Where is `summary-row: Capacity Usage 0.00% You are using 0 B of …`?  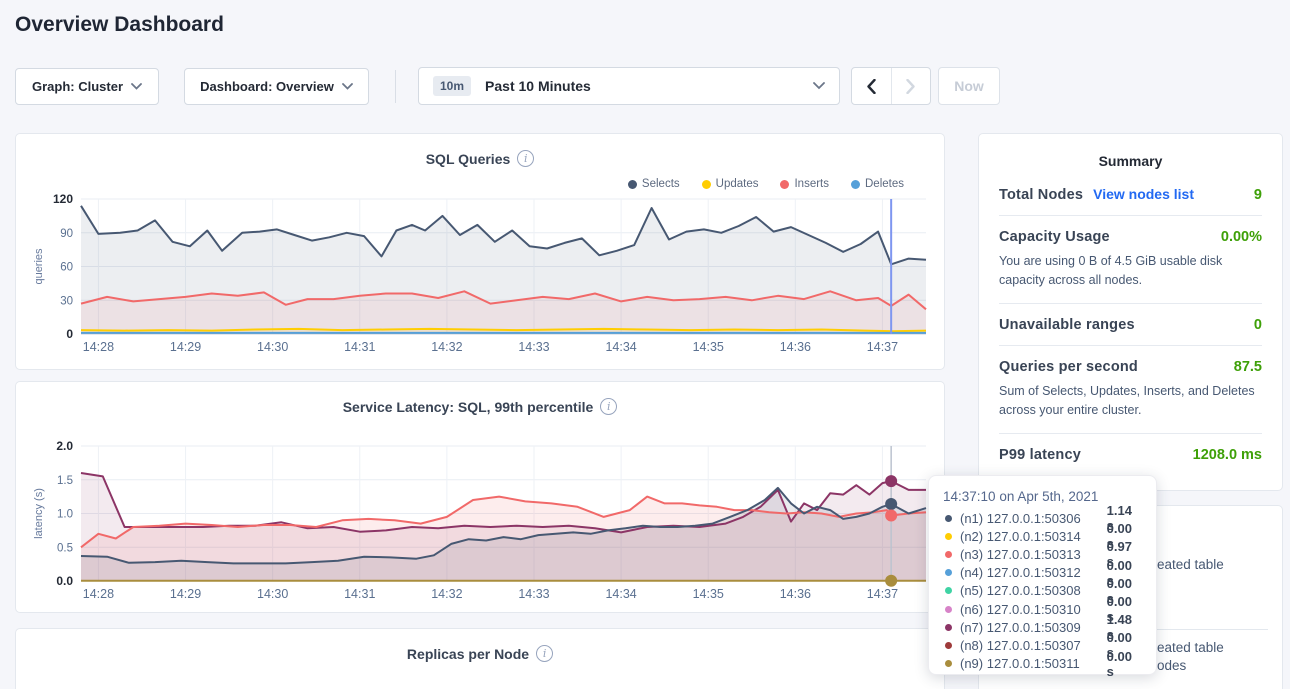
summary-row: Capacity Usage 0.00% You are using 0 B of … is located at coordinates (1130, 260).